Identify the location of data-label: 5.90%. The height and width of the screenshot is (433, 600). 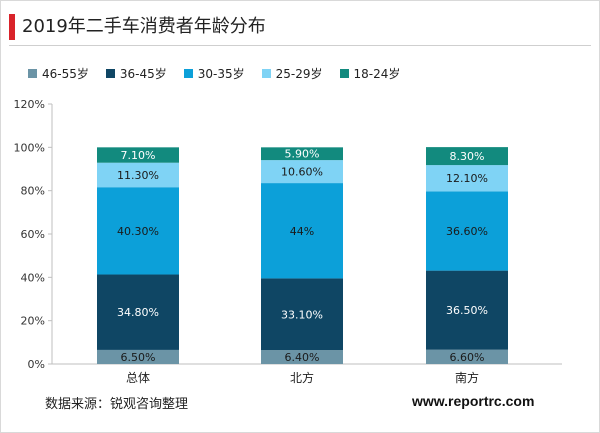
(302, 154).